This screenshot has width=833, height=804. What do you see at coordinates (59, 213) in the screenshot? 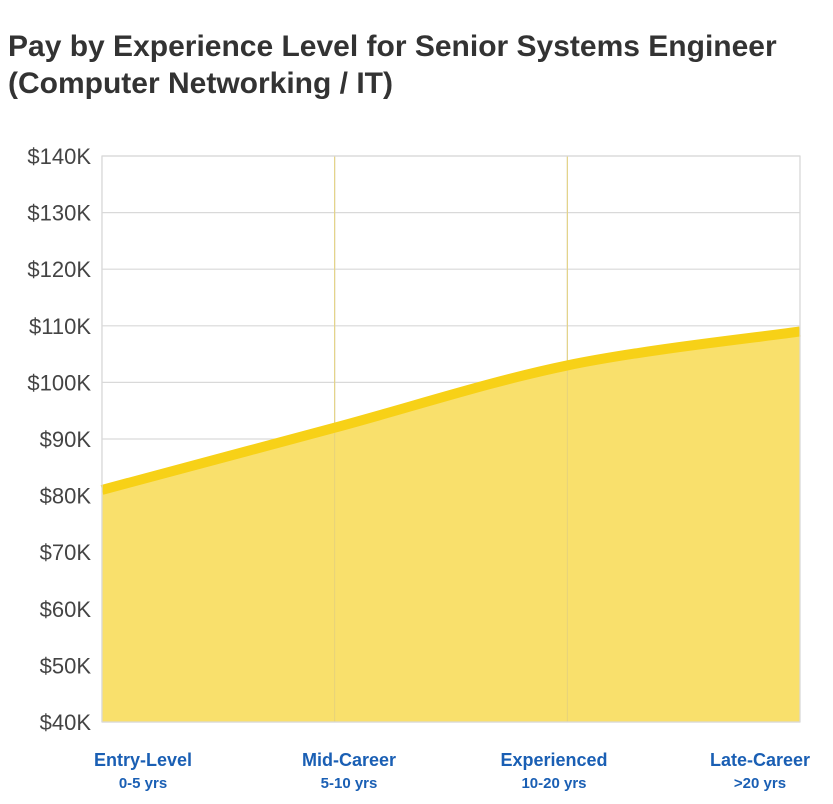
I see `y-tick-label: $130K` at bounding box center [59, 213].